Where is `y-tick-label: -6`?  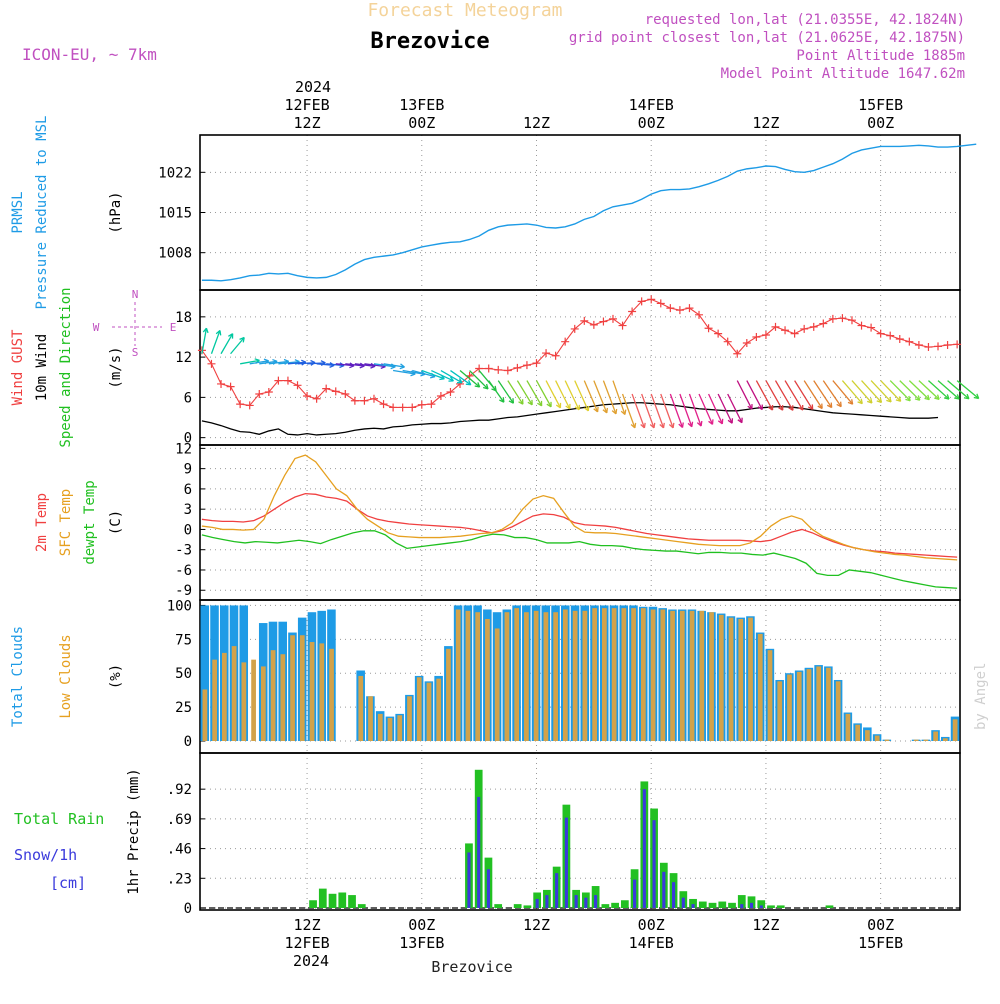 y-tick-label: -6 is located at coordinates (183, 571).